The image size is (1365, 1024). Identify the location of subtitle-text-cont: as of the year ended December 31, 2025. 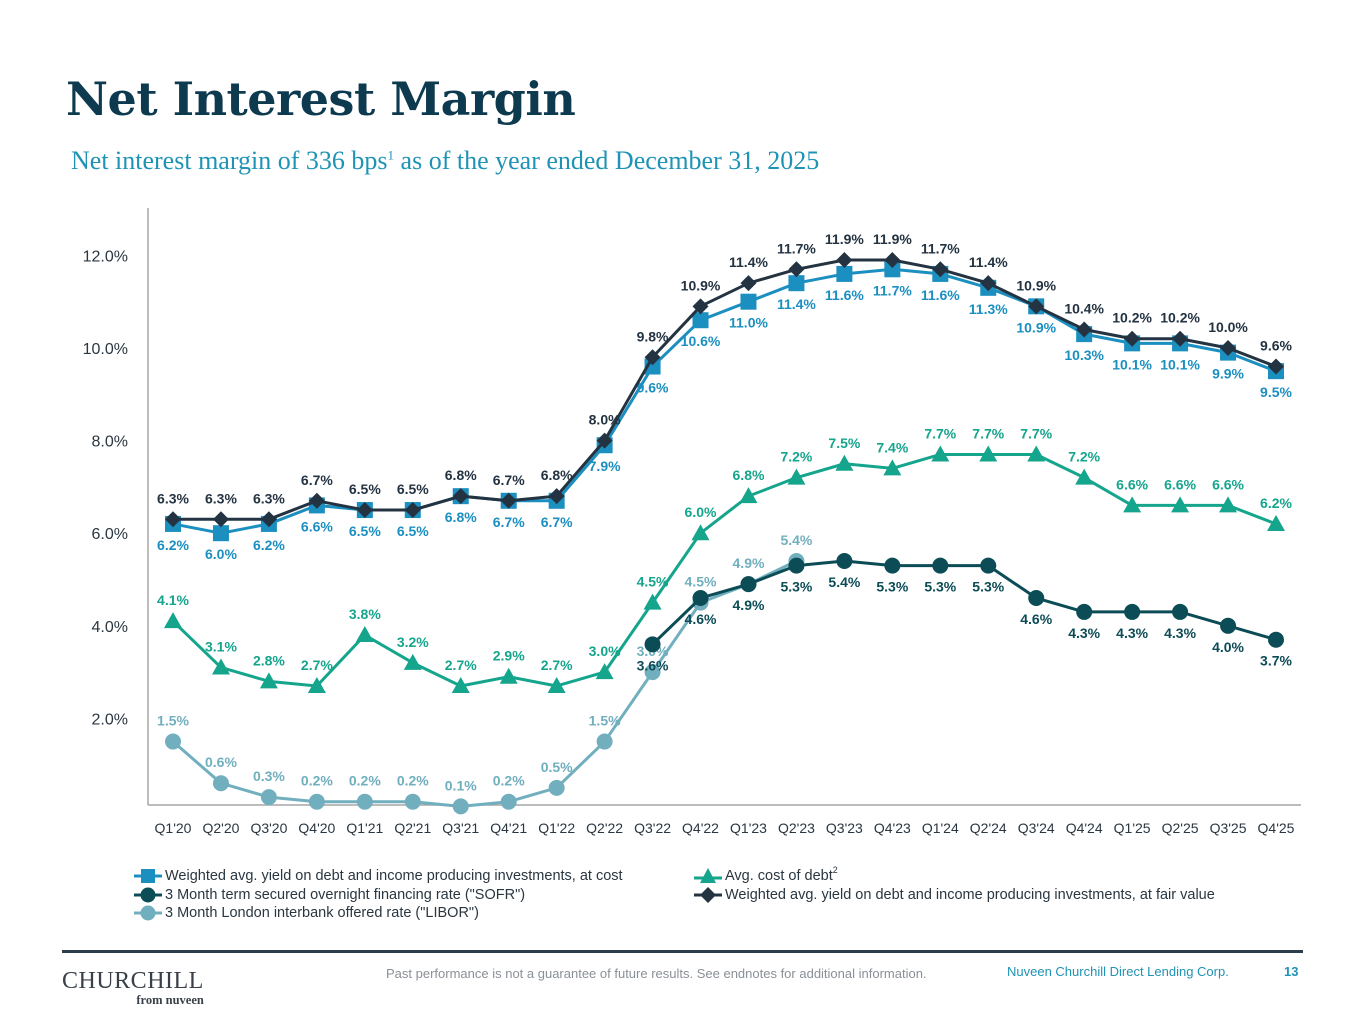
(607, 160).